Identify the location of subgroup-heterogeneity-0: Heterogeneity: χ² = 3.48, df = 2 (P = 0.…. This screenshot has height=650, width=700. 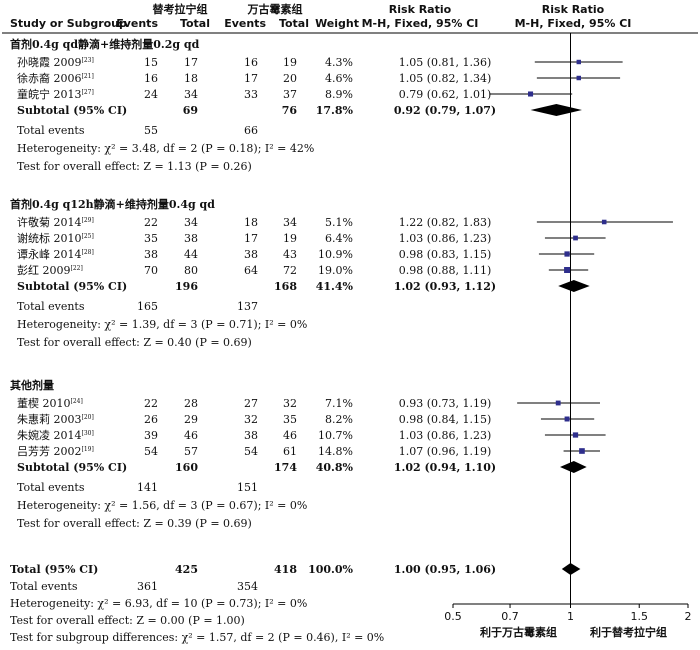
(165, 148).